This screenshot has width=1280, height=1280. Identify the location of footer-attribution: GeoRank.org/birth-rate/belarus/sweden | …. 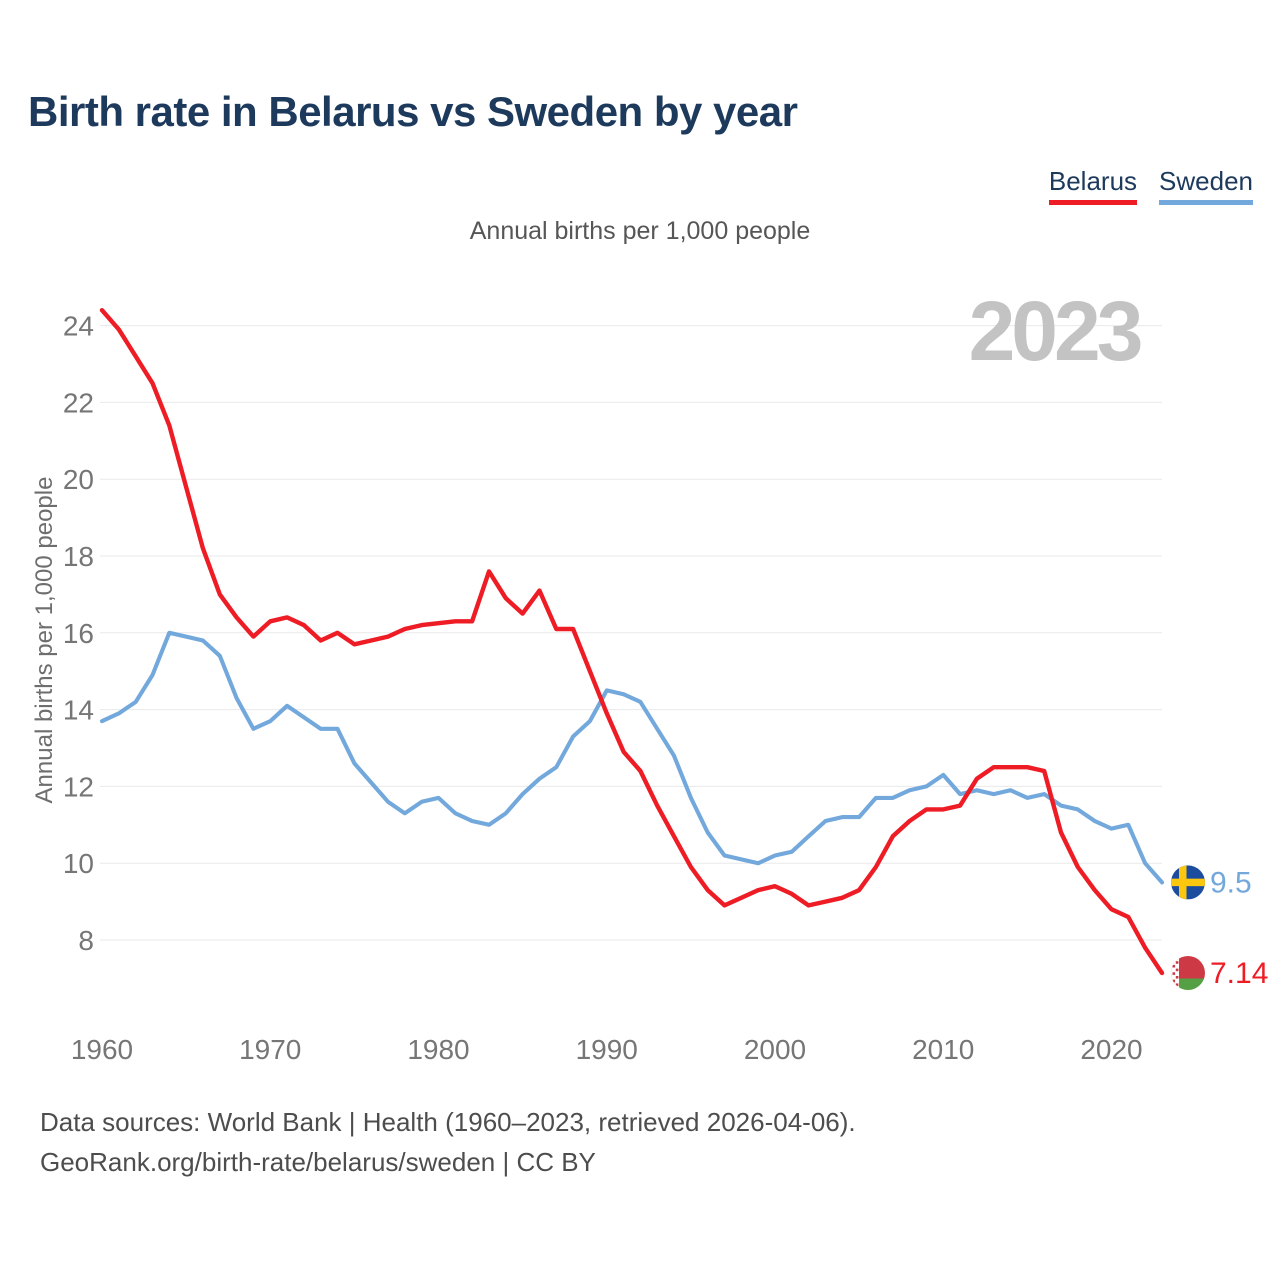
(318, 1162).